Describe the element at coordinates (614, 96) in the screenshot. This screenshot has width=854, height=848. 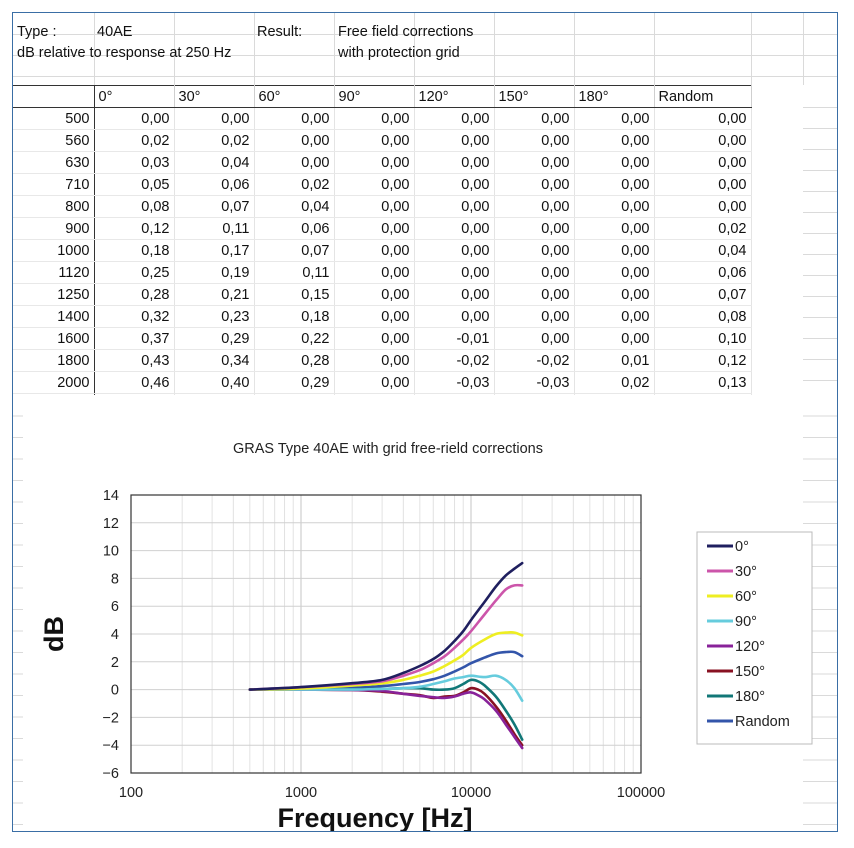
I see `column-header: 180°` at that location.